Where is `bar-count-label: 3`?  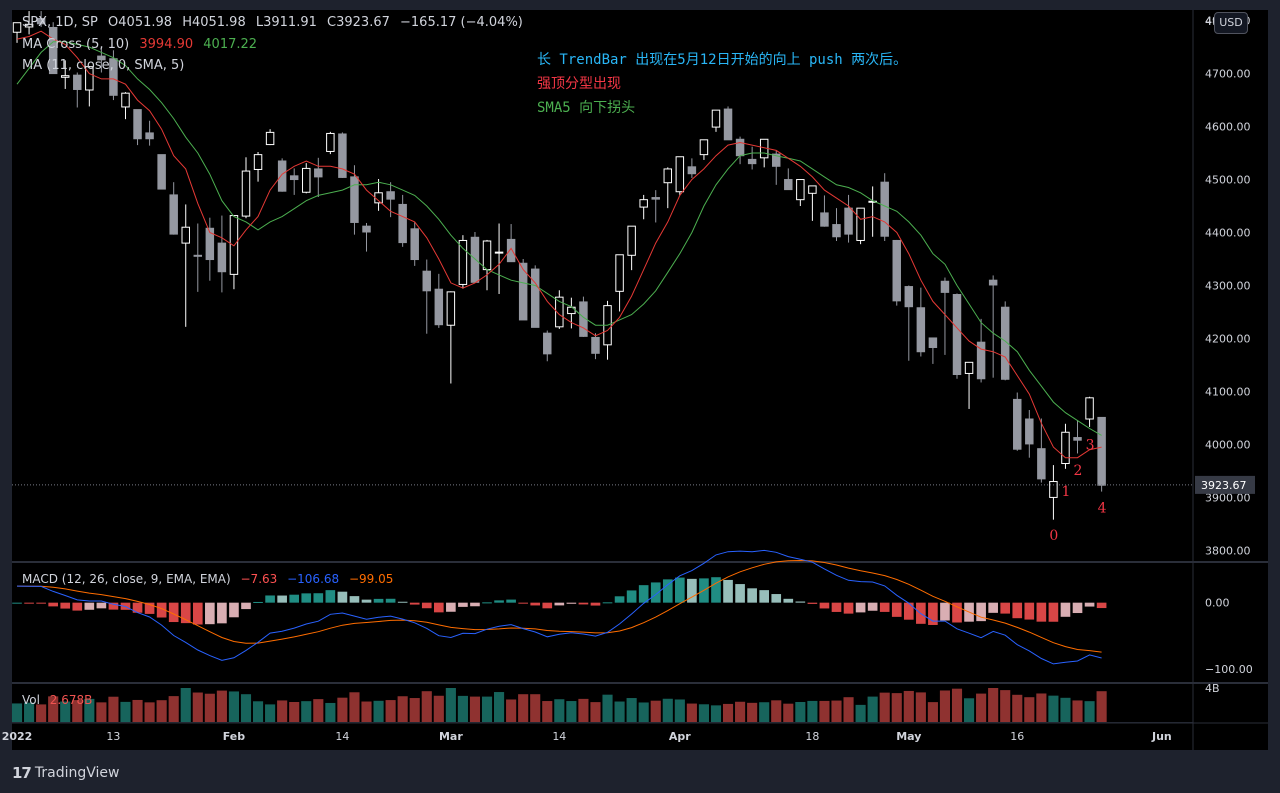
bar-count-label: 3 is located at coordinates (1090, 446).